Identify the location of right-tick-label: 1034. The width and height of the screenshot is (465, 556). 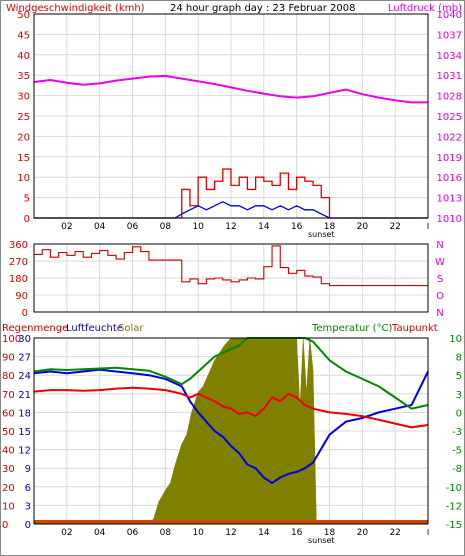
(449, 56).